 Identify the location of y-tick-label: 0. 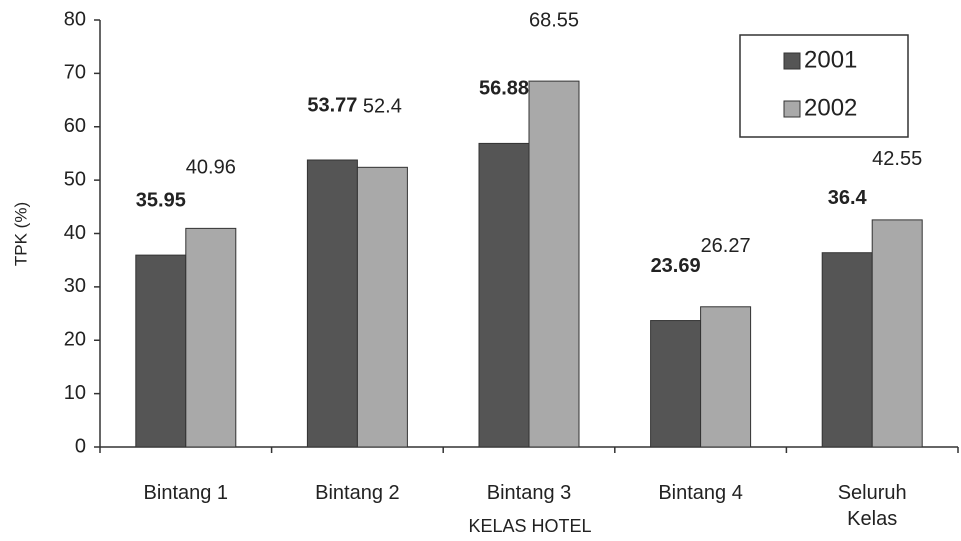
(80, 446).